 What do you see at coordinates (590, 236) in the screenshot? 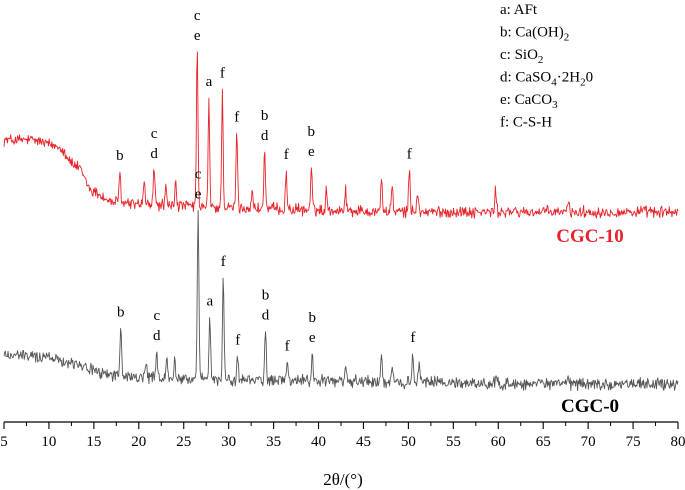
I see `series-label-cgc-10: CGC-10` at bounding box center [590, 236].